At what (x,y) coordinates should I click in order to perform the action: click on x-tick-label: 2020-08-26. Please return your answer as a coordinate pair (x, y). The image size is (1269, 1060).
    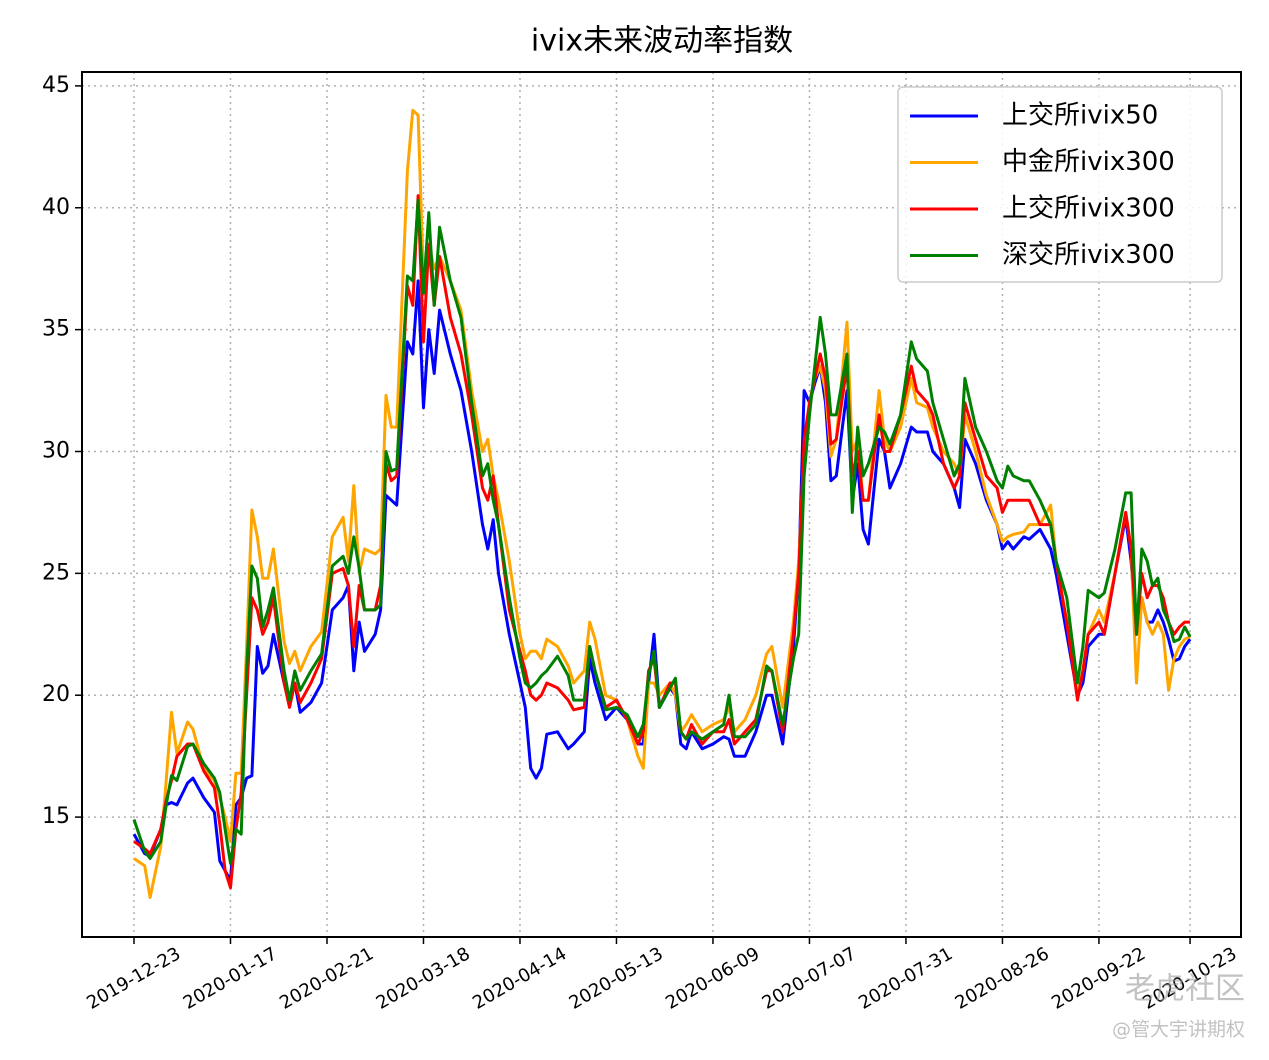
    Looking at the image, I should click on (1002, 978).